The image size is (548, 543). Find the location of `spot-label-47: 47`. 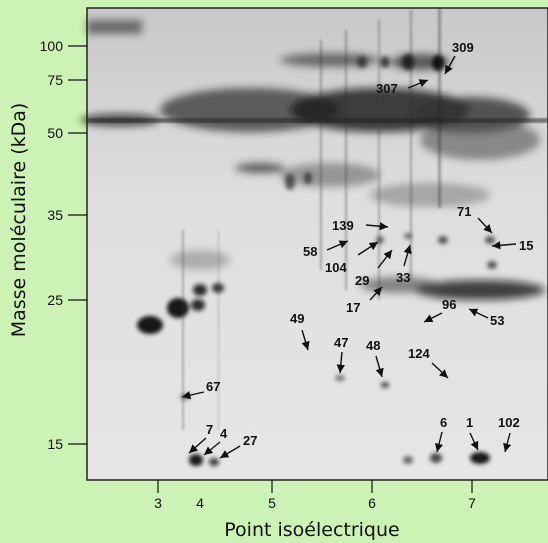

spot-label-47: 47 is located at coordinates (341, 342).